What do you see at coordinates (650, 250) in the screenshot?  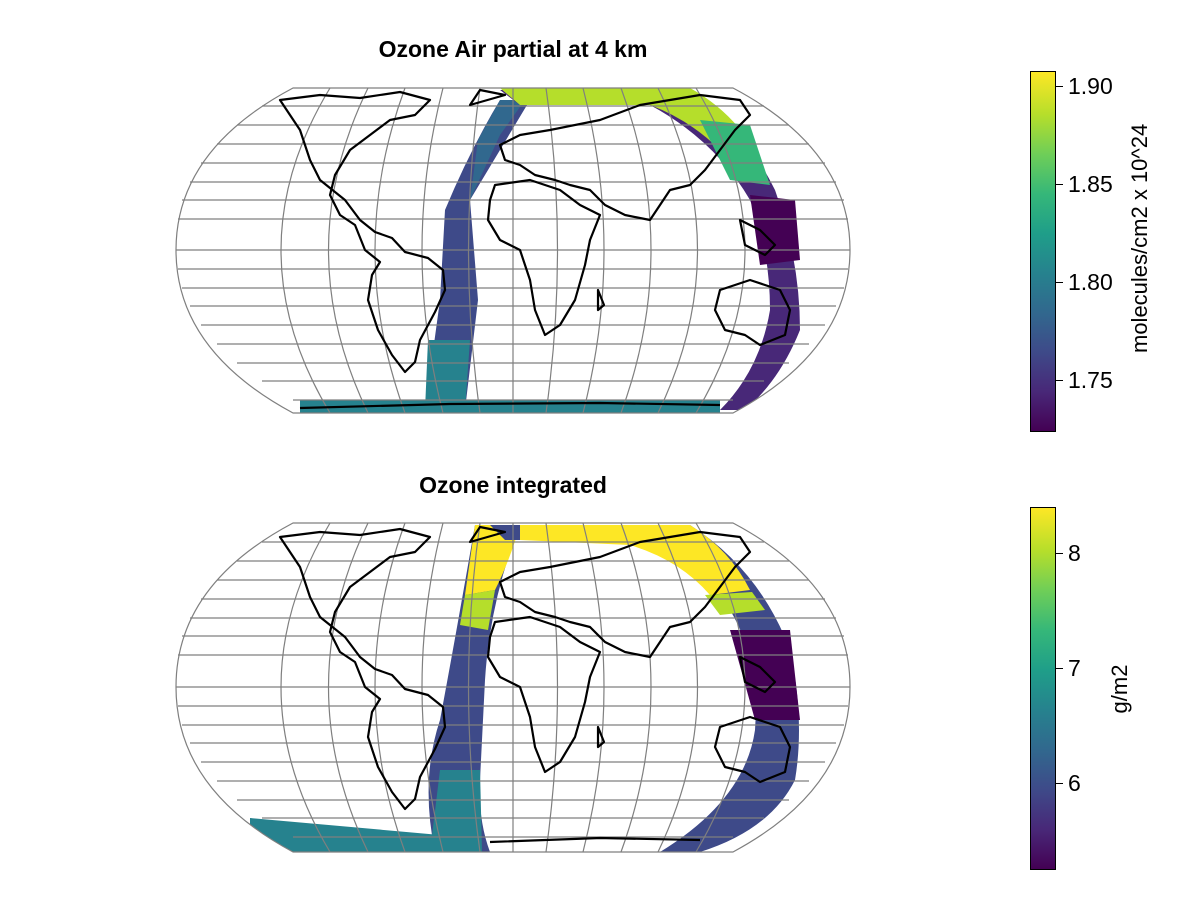 I see `top-swath-pacific` at bounding box center [650, 250].